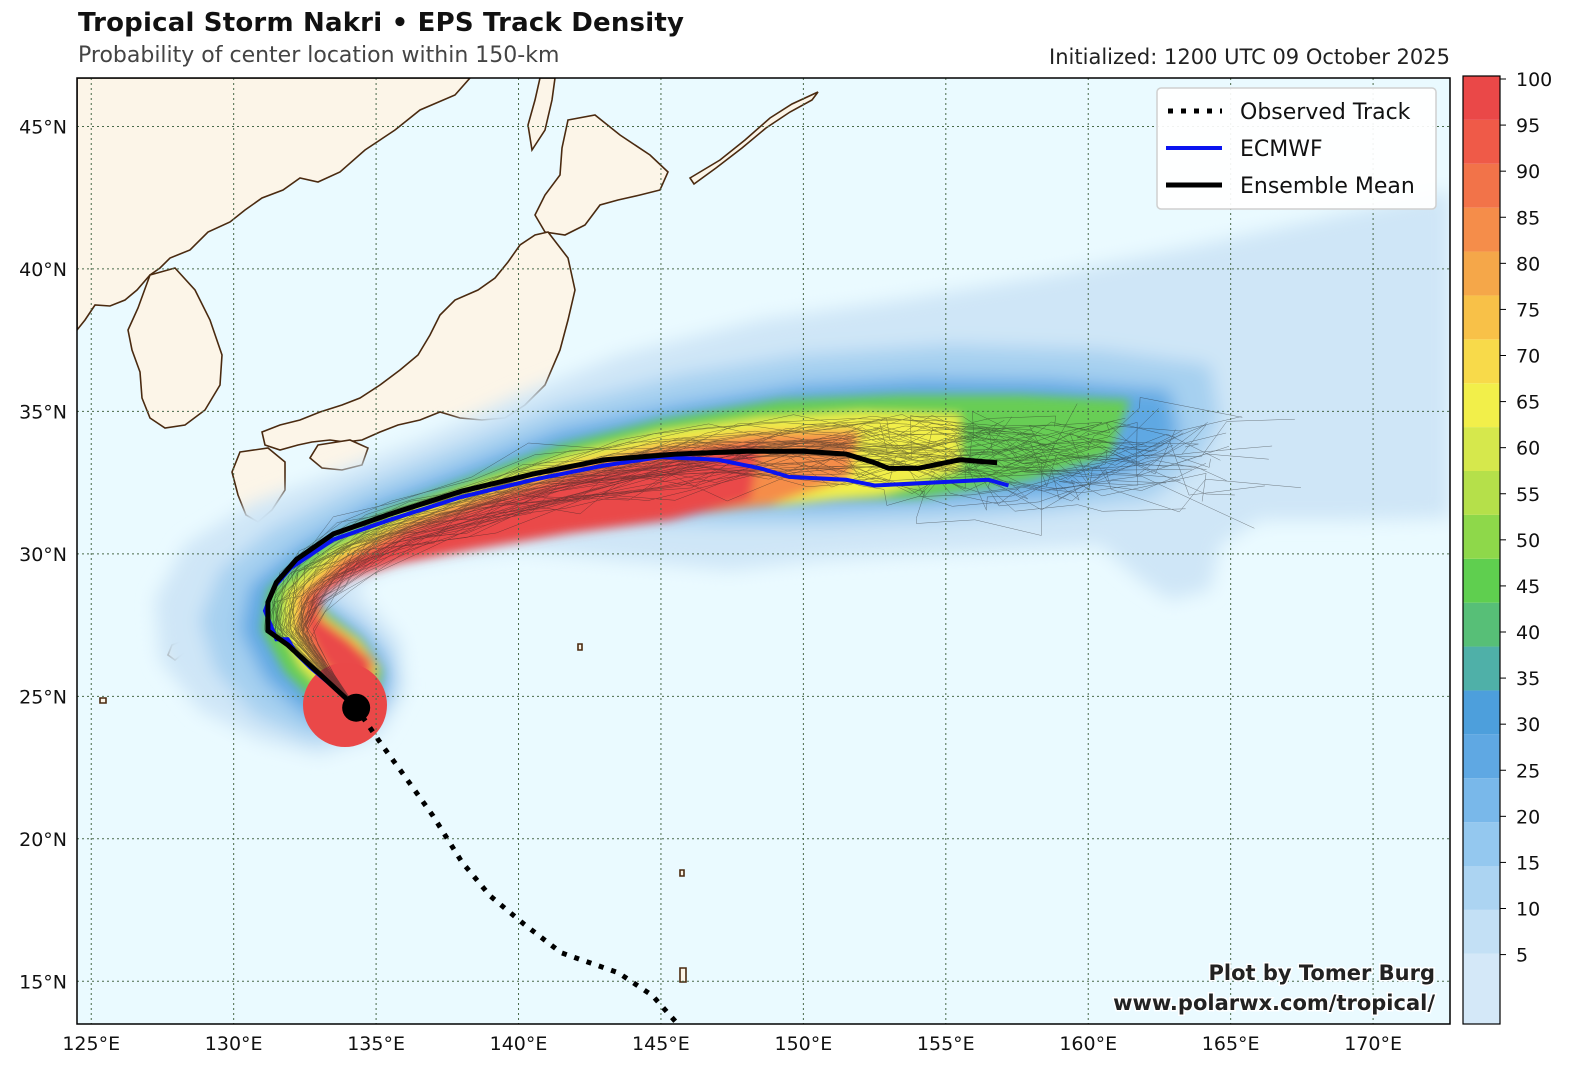 The width and height of the screenshot is (1580, 1076). Describe the element at coordinates (1528, 495) in the screenshot. I see `colorbar-label: 55` at that location.